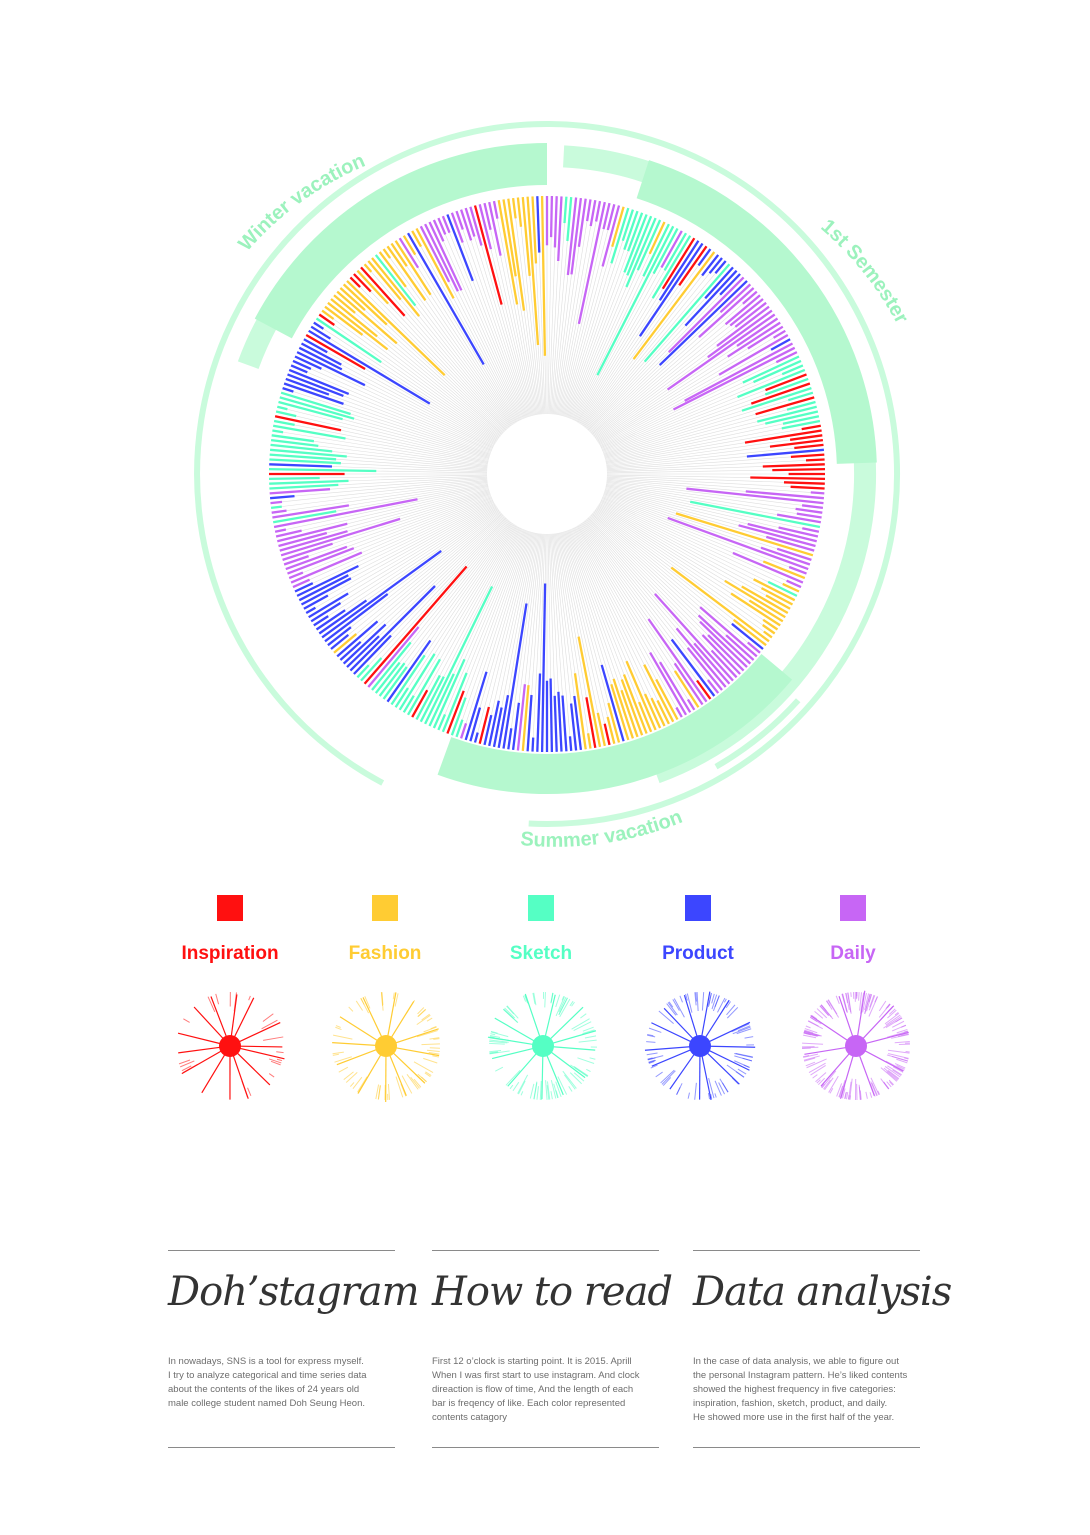 Image resolution: width=1090 pixels, height=1535 pixels. I want to click on legend-fashion: Fashion, so click(385, 930).